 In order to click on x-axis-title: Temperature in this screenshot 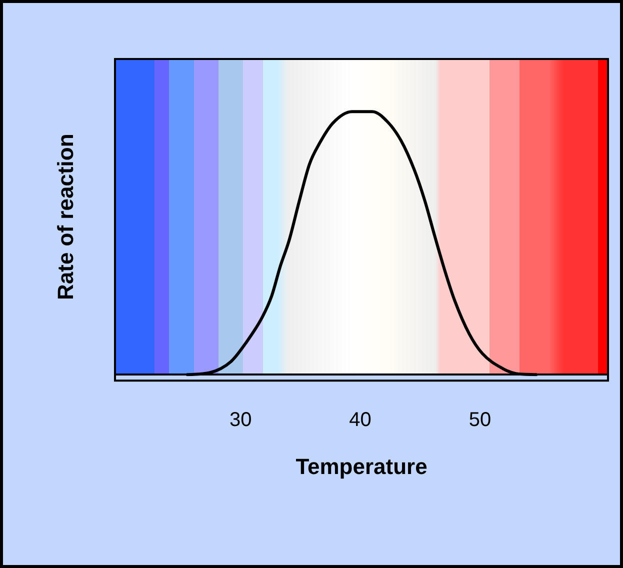, I will do `click(362, 466)`.